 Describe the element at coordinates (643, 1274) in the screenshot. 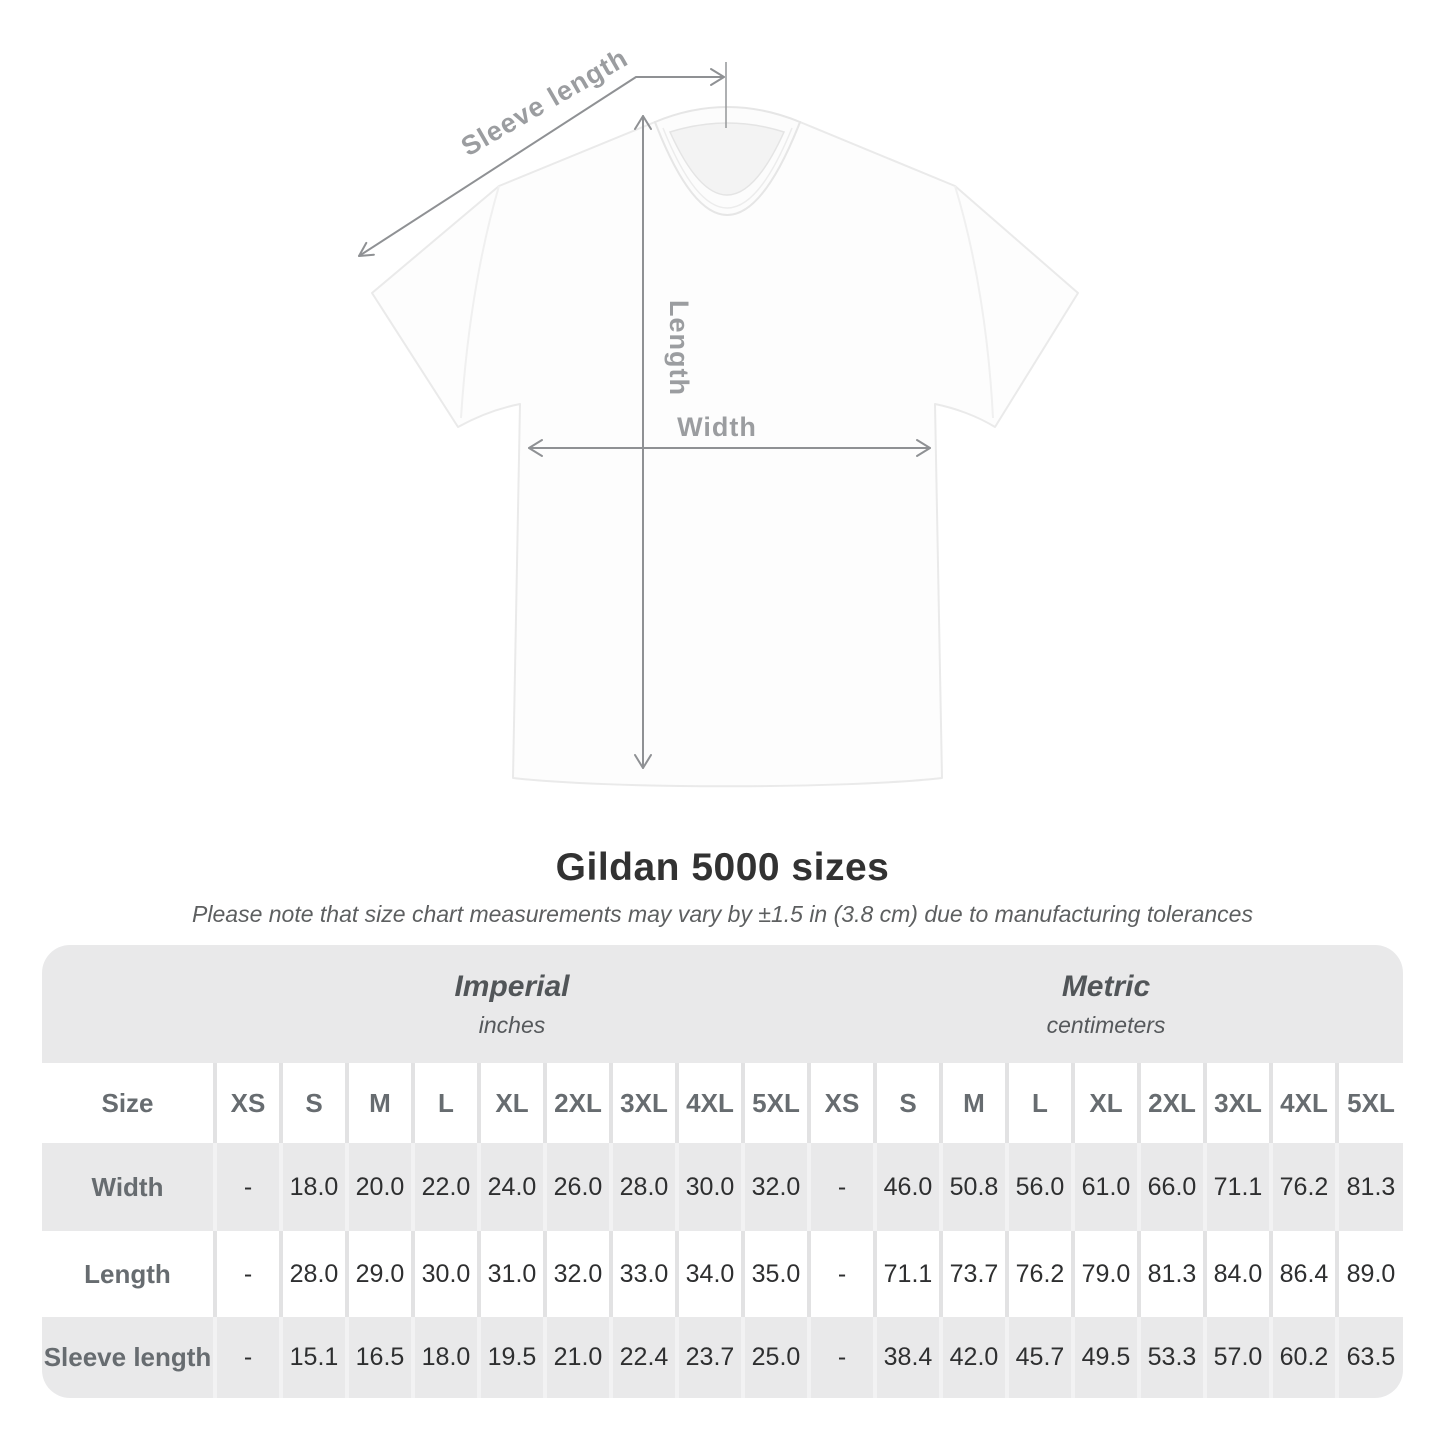

I see `data-cell: 33.0` at that location.